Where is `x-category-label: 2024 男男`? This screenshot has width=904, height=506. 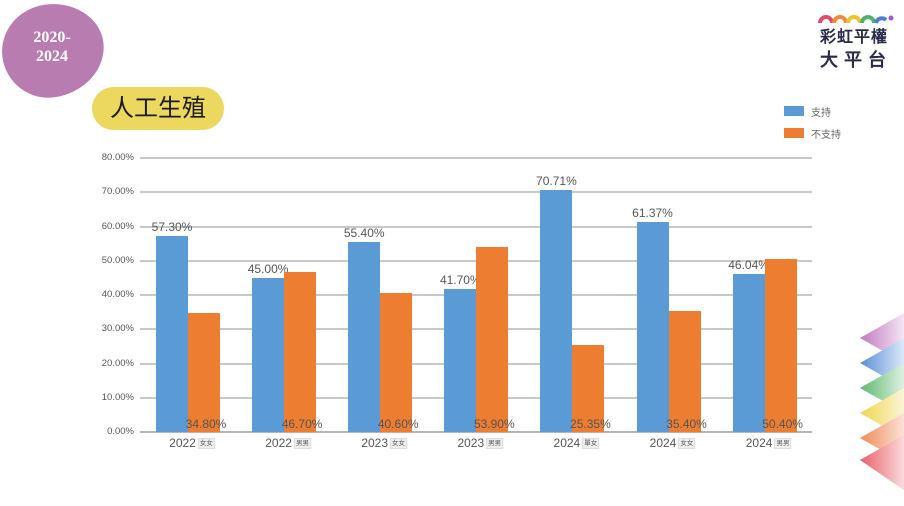 x-category-label: 2024 男男 is located at coordinates (769, 443).